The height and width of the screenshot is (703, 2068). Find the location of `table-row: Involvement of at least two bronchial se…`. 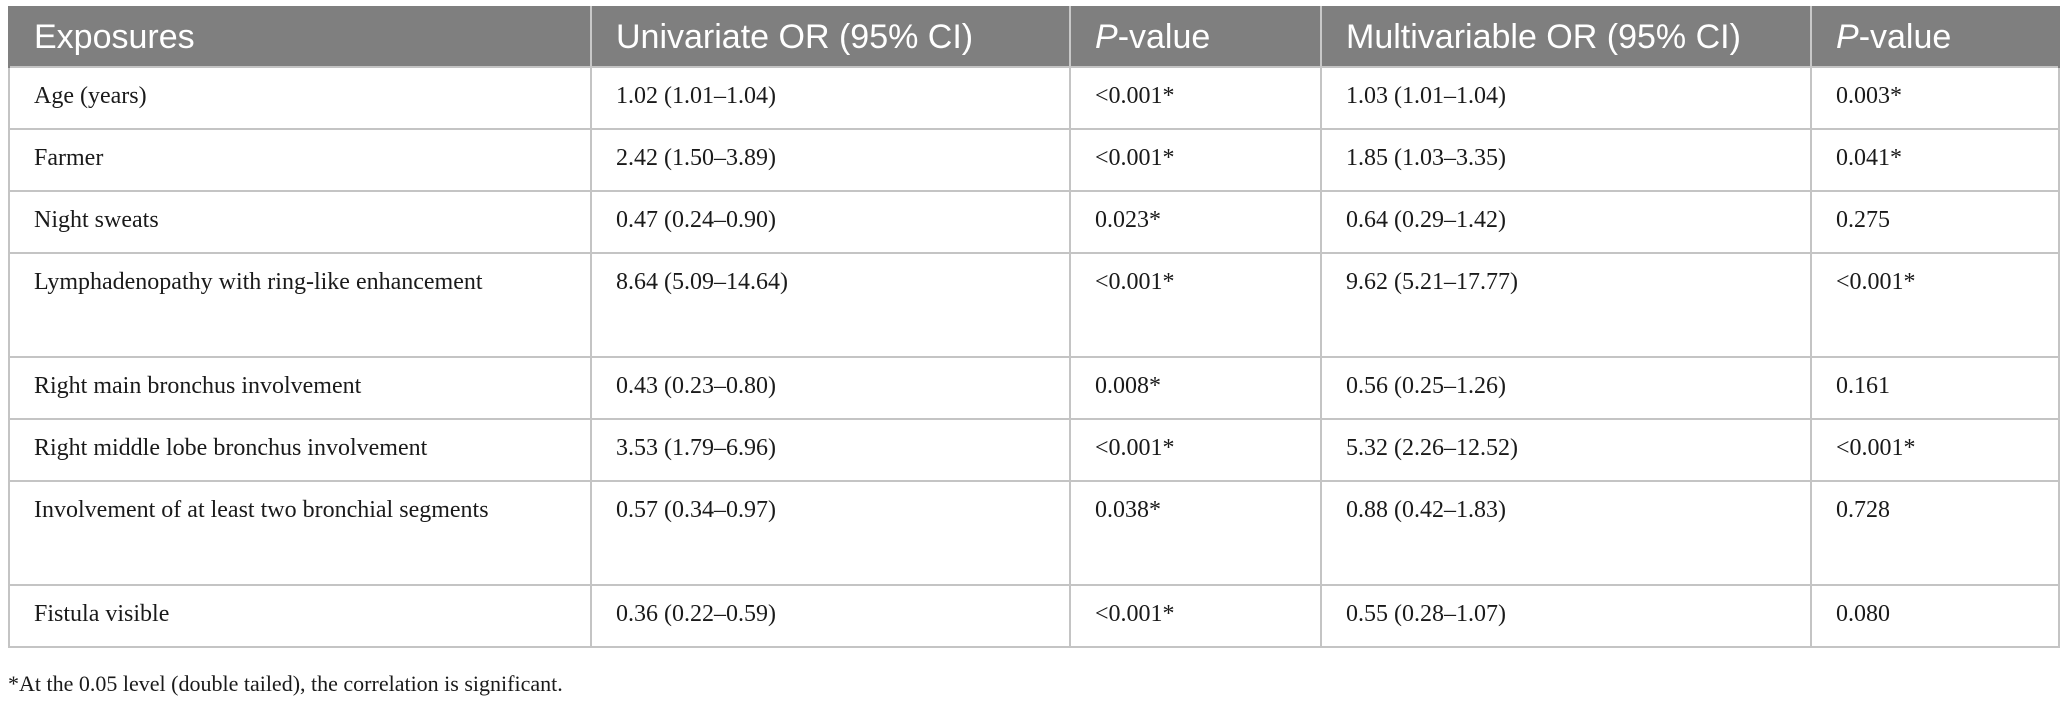

table-row: Involvement of at least two bronchial se… is located at coordinates (1034, 533).